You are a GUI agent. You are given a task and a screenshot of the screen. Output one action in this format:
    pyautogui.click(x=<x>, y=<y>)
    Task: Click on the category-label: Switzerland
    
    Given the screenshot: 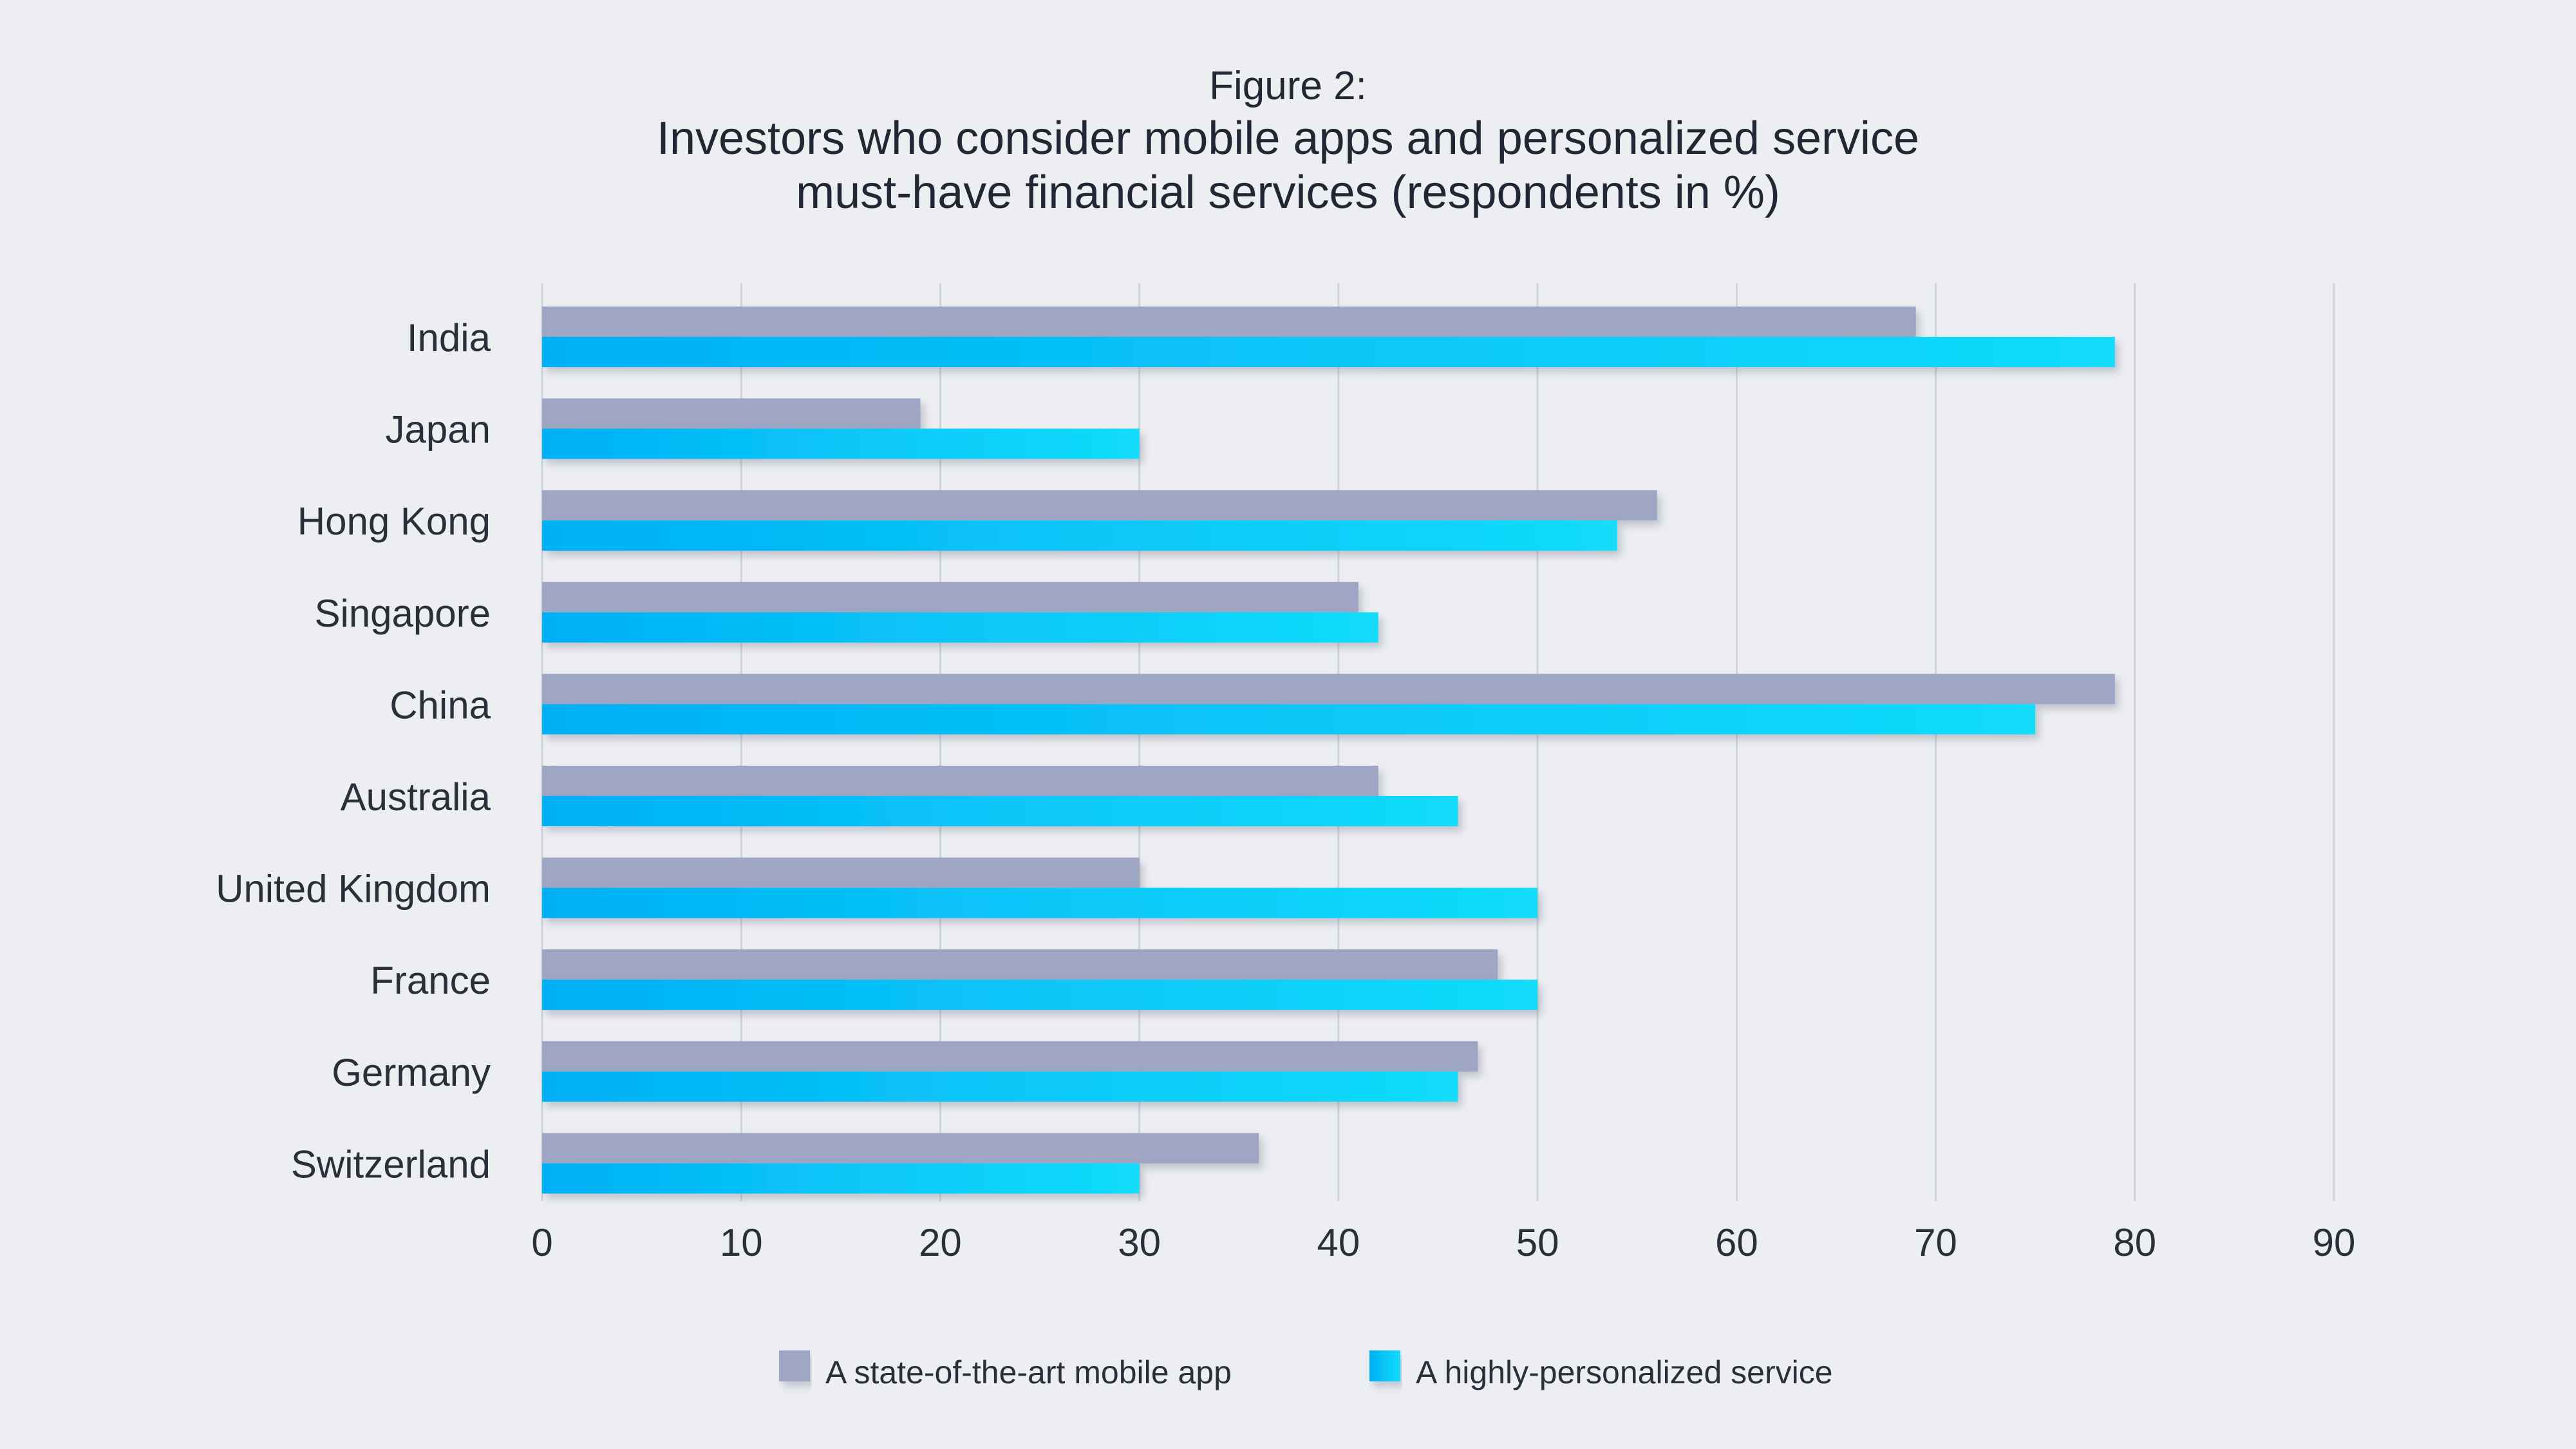 What is the action you would take?
    pyautogui.click(x=391, y=1164)
    